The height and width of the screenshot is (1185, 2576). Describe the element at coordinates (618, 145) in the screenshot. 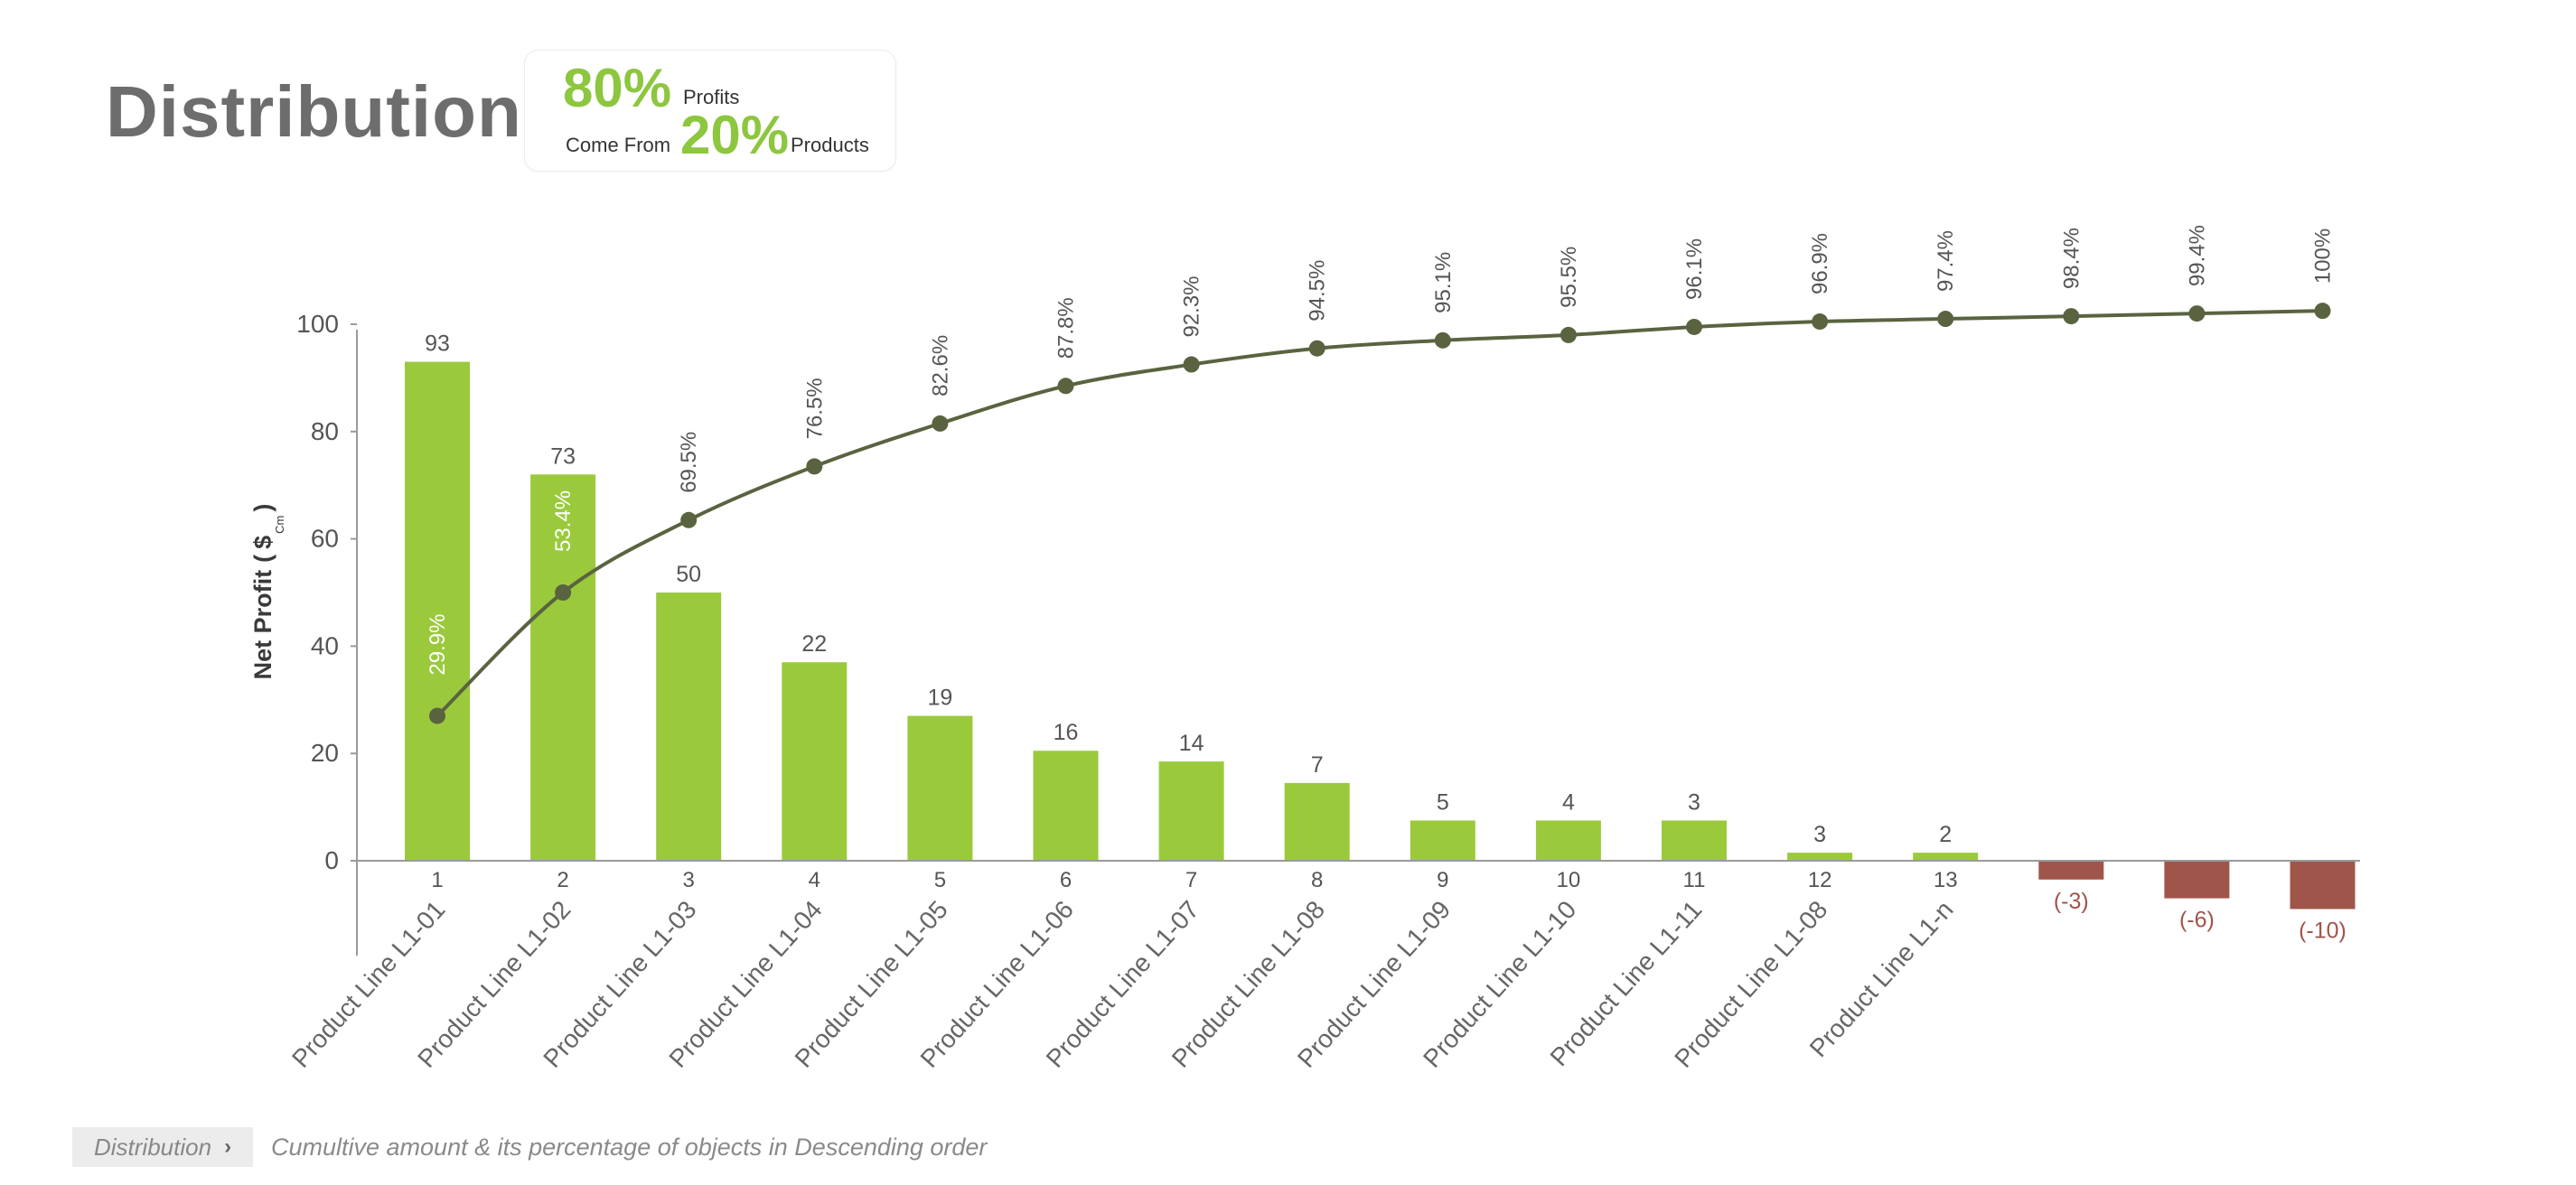

I see `come-from-label: Come From` at that location.